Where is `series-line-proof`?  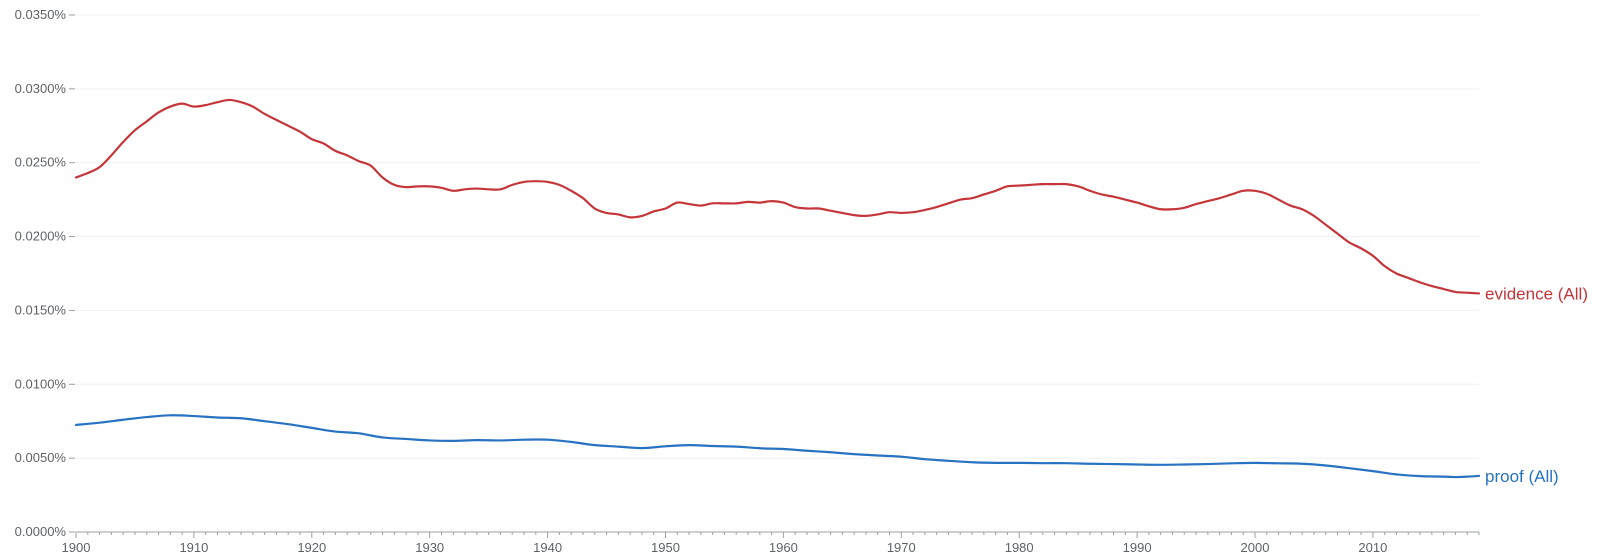
series-line-proof is located at coordinates (777, 446).